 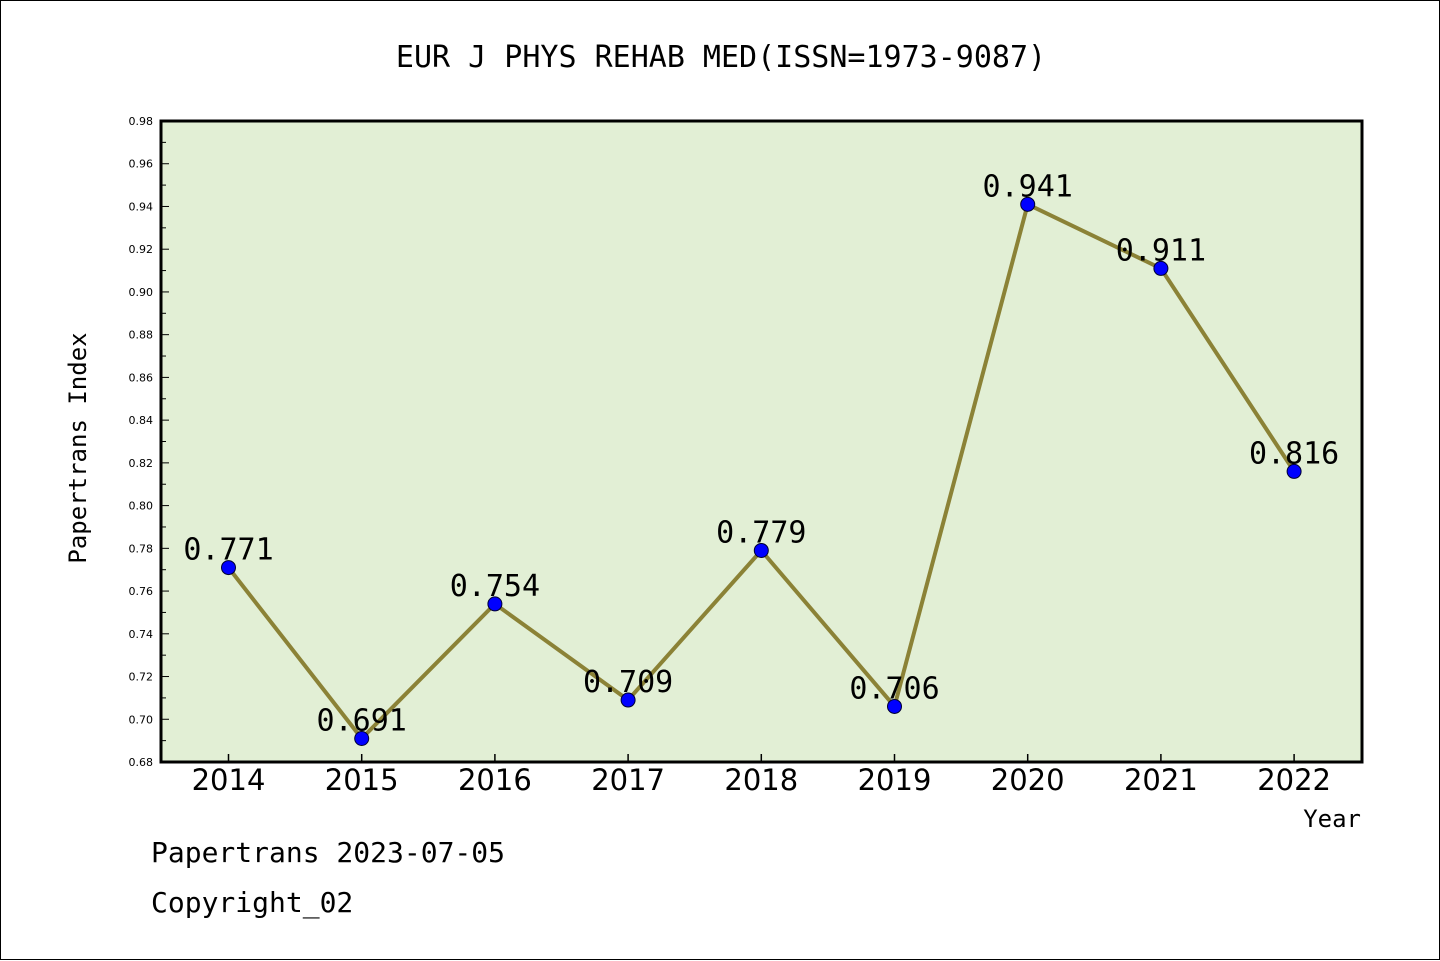 What do you see at coordinates (141, 420) in the screenshot?
I see `y-tick-label: 0.84` at bounding box center [141, 420].